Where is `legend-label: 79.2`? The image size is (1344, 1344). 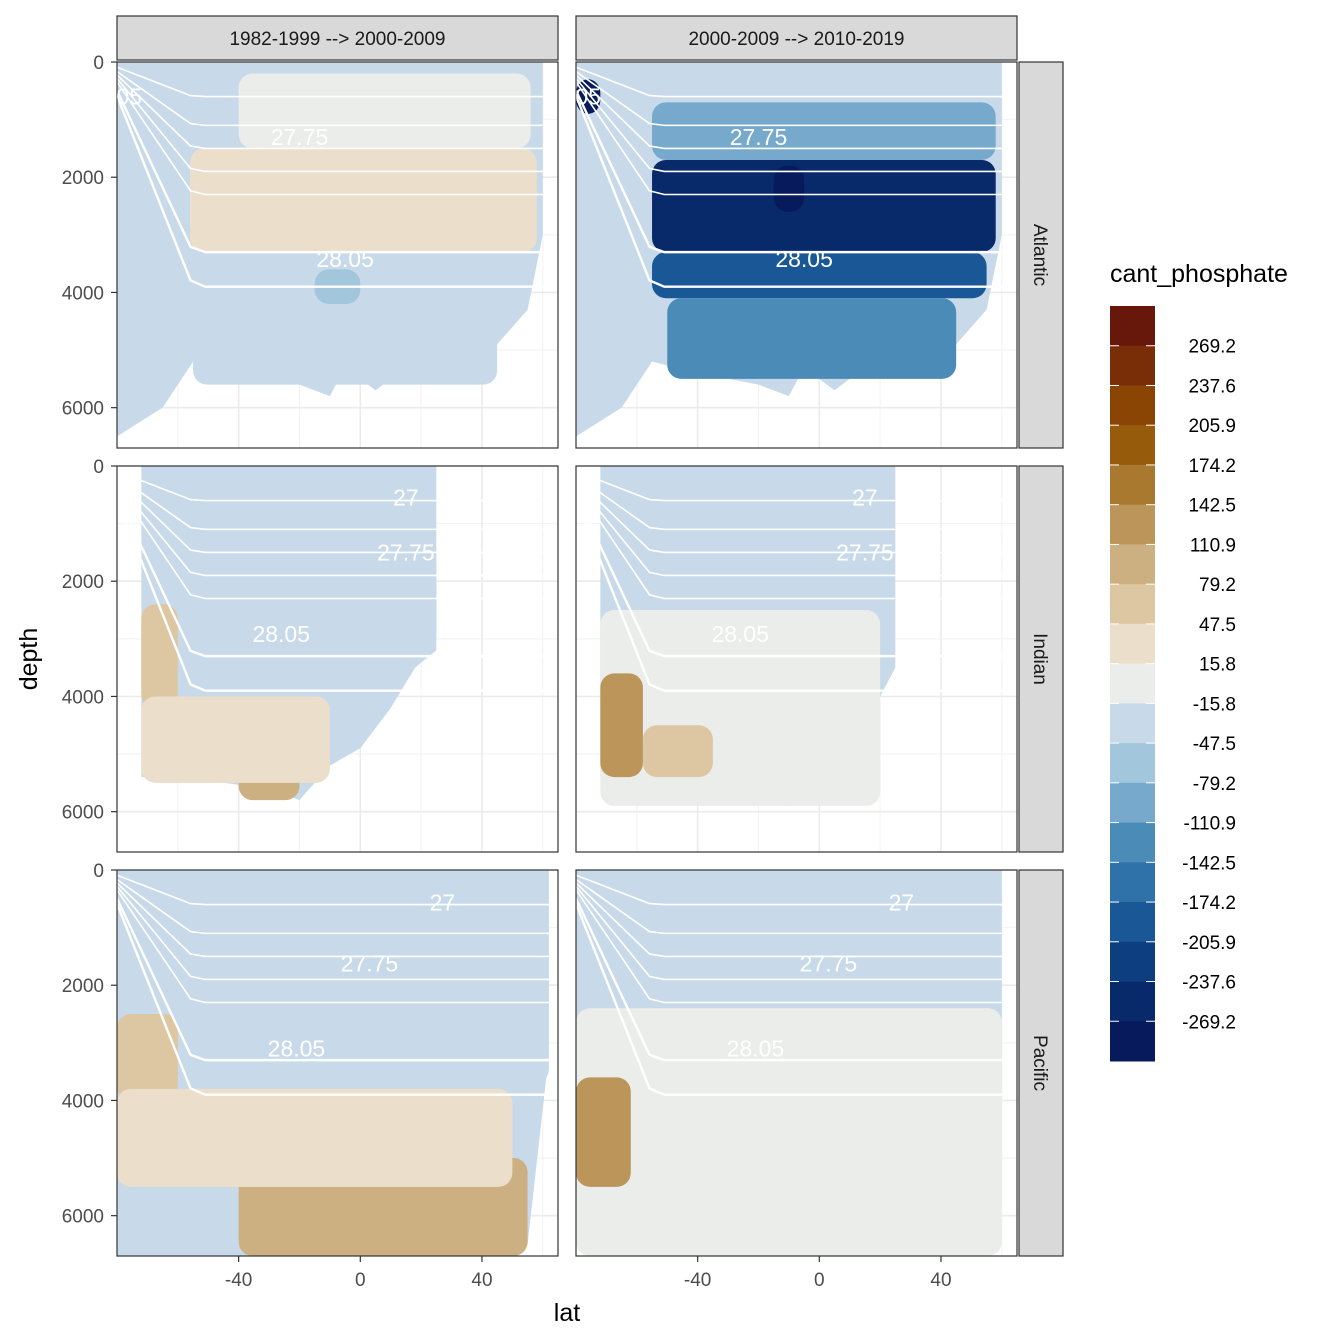 legend-label: 79.2 is located at coordinates (1217, 585).